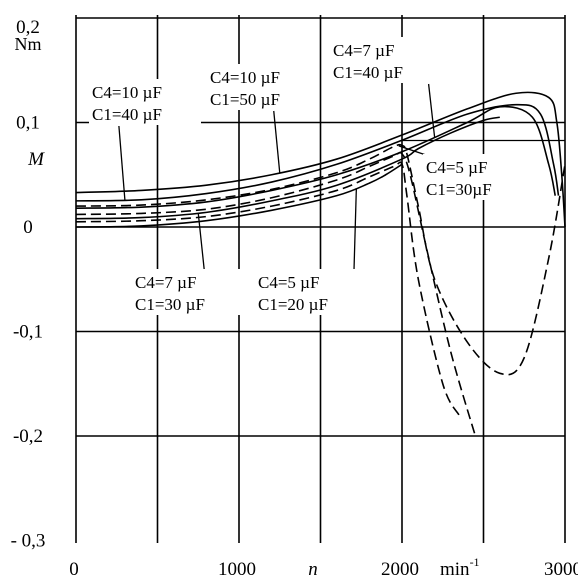 The width and height of the screenshot is (578, 579). Describe the element at coordinates (237, 569) in the screenshot. I see `x-tick-label: 1000` at that location.